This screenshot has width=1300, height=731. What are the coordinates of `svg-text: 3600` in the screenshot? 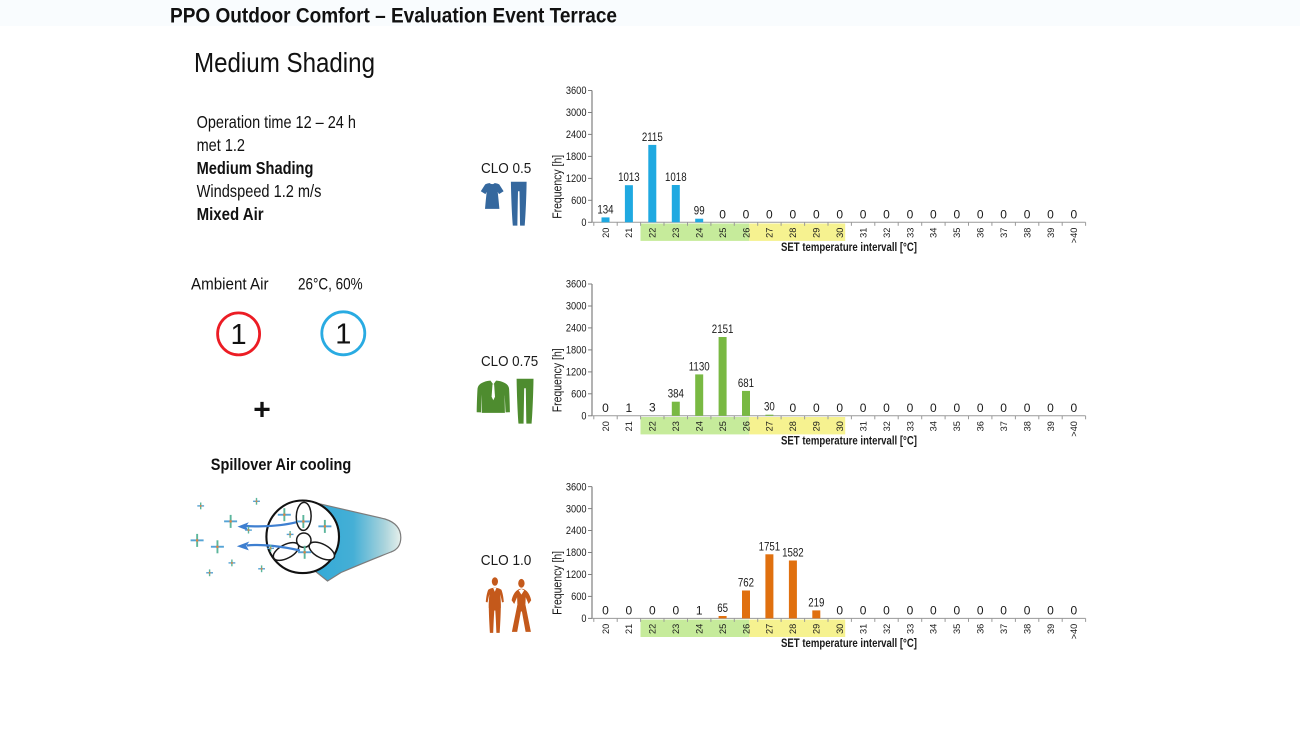 It's located at (576, 487).